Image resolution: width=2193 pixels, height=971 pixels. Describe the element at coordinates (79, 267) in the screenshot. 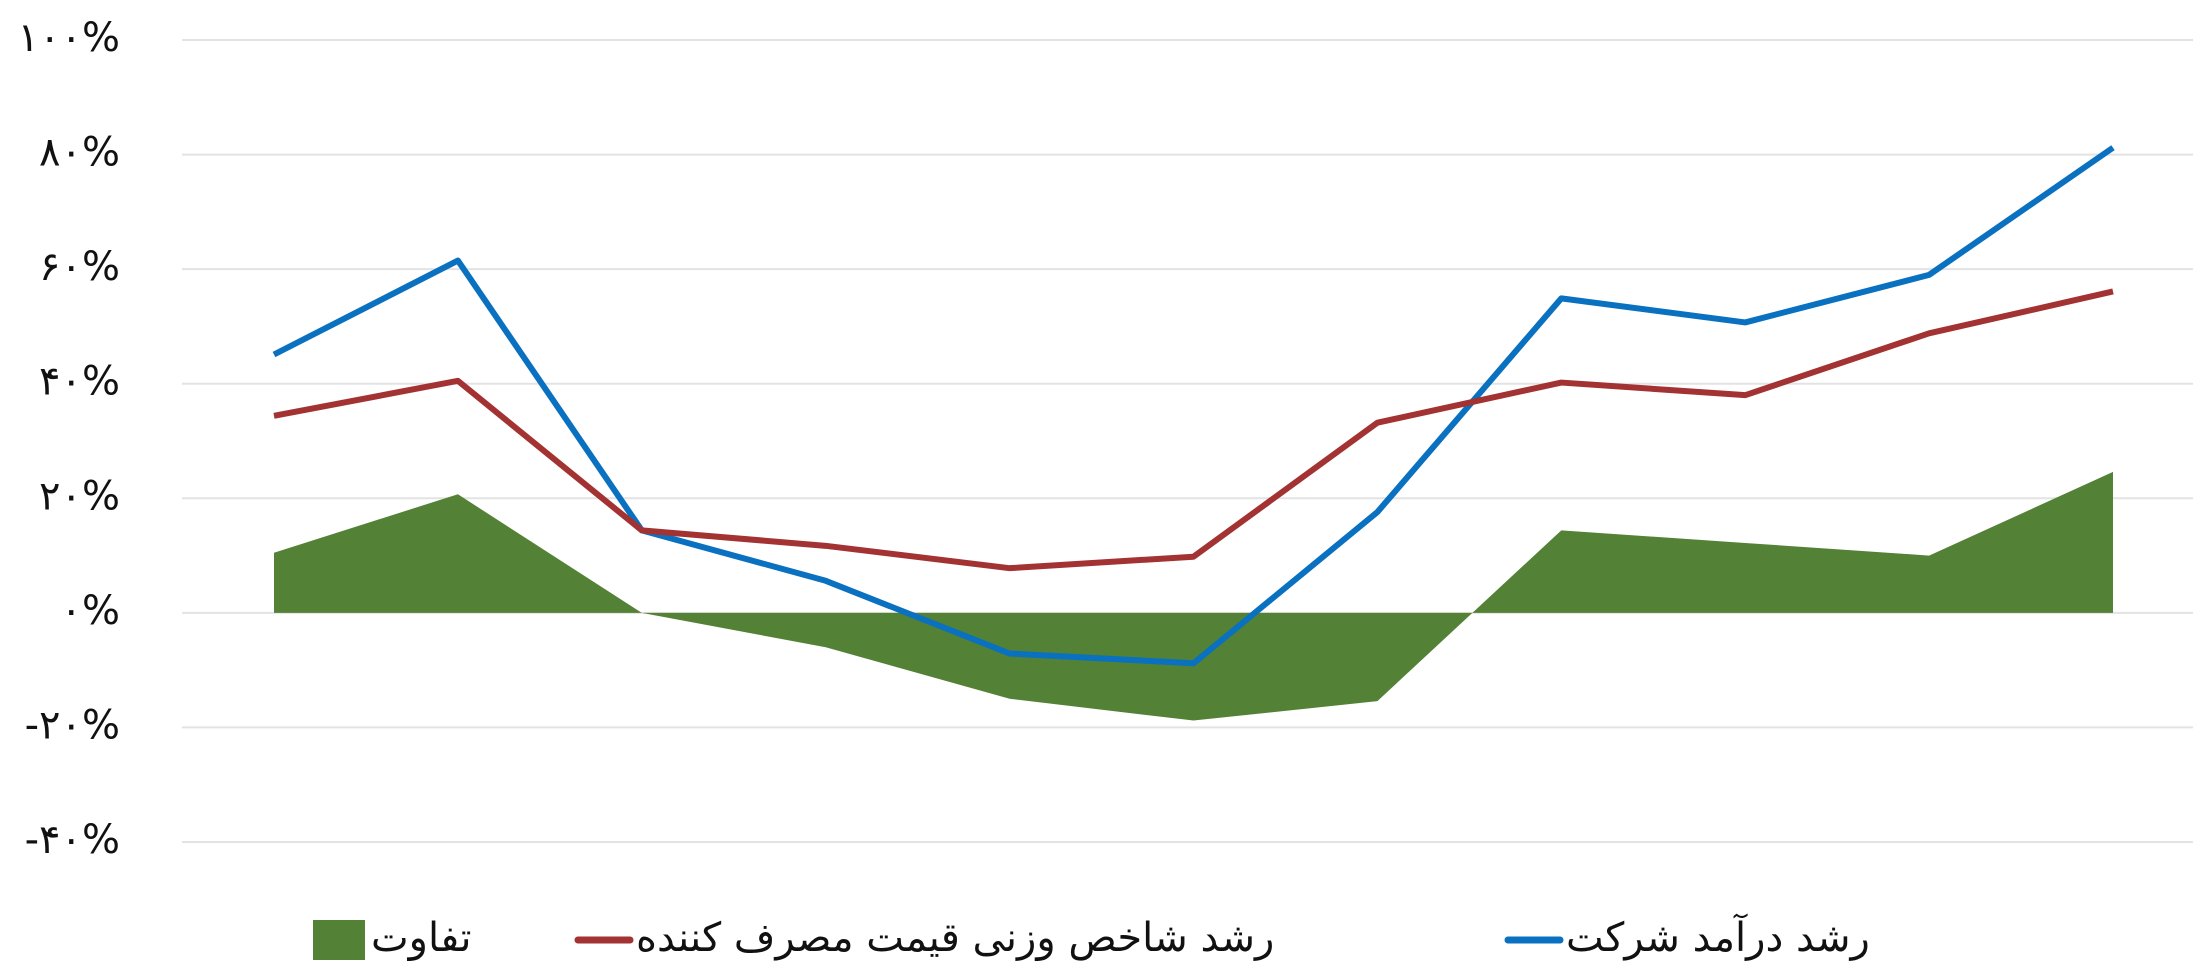

I see `y-tick-label: ۶۰%` at that location.